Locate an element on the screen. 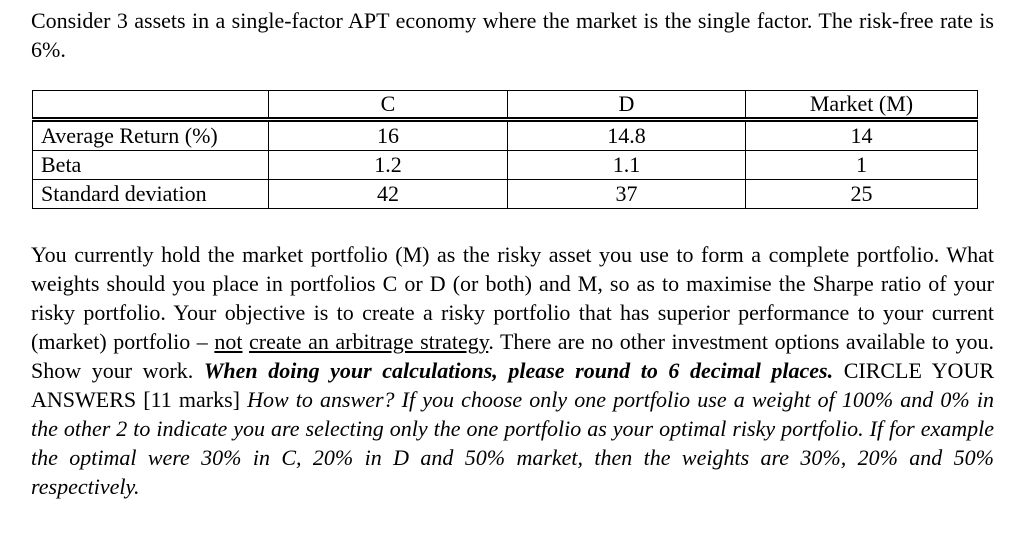 The height and width of the screenshot is (558, 1024). row-label: Average Return (%) is located at coordinates (150, 135).